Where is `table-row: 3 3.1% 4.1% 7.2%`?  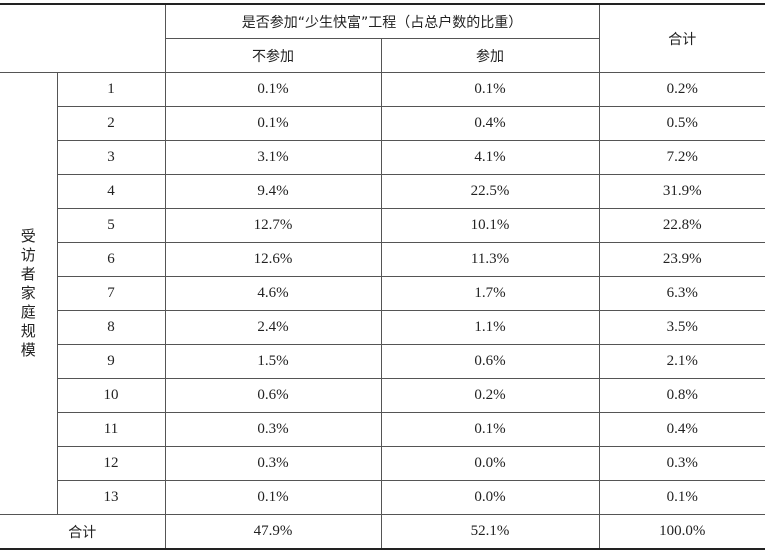
table-row: 3 3.1% 4.1% 7.2% is located at coordinates (382, 157).